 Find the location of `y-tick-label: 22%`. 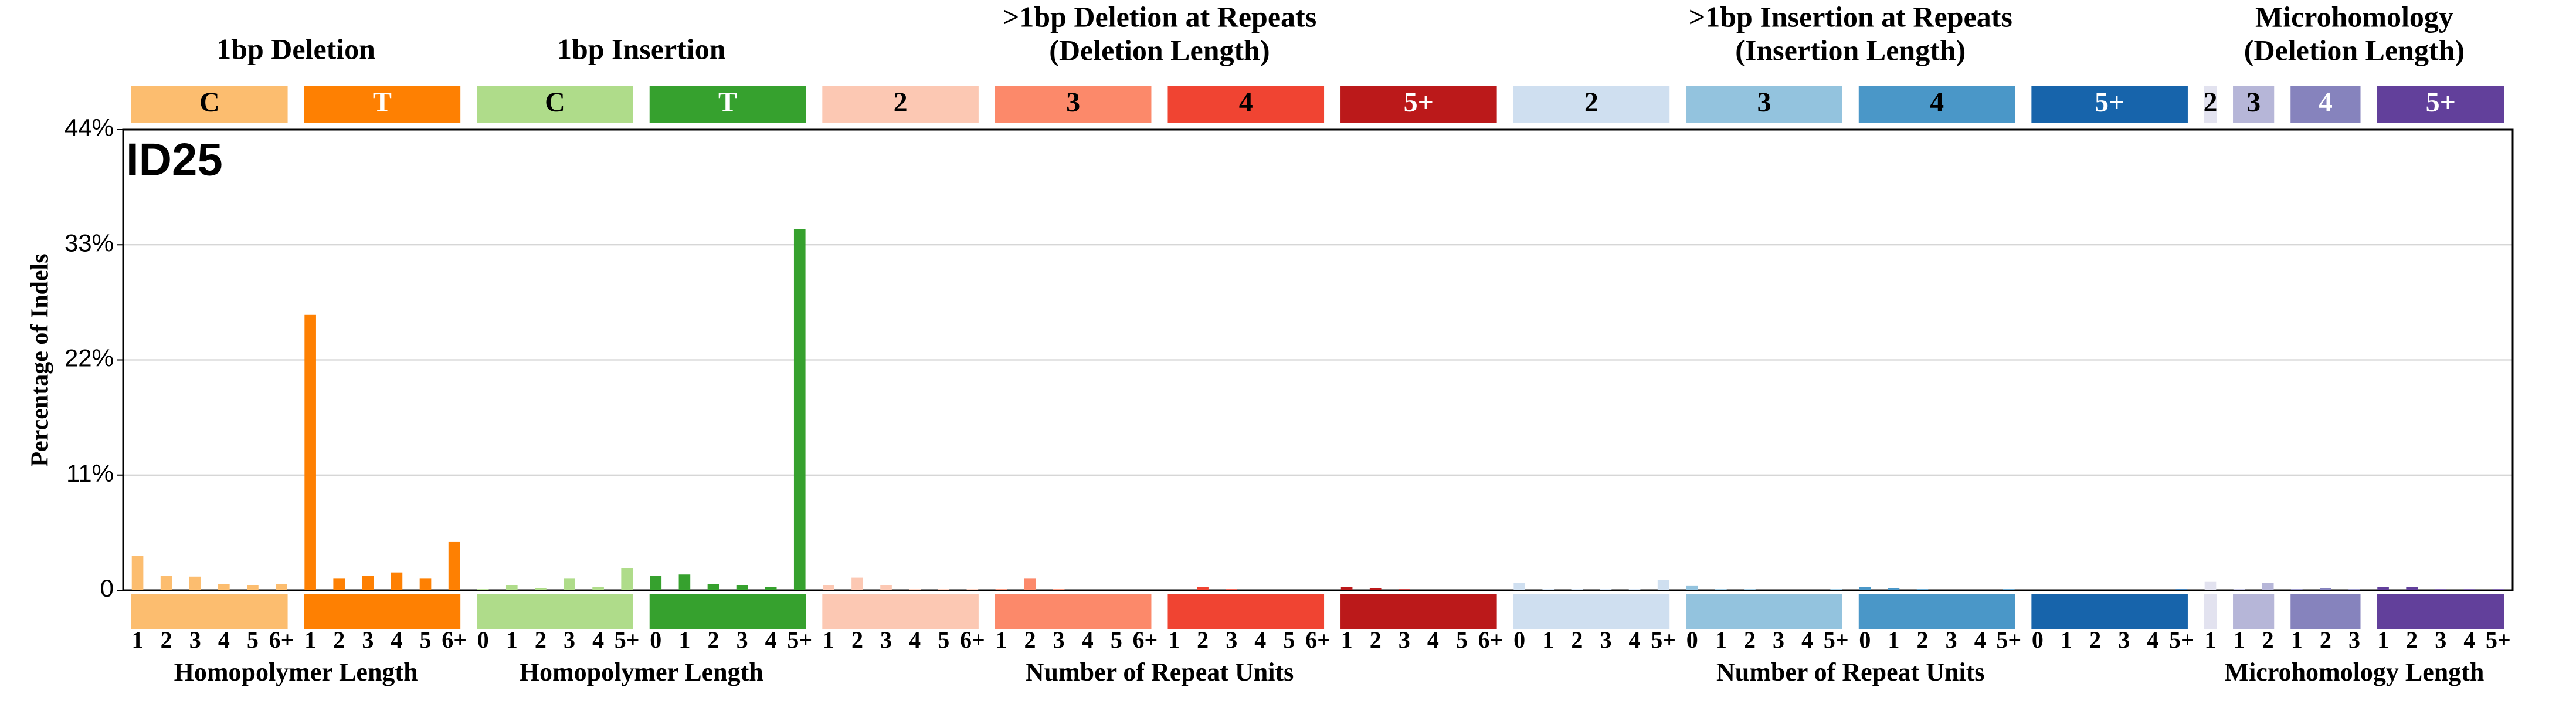

y-tick-label: 22% is located at coordinates (89, 358).